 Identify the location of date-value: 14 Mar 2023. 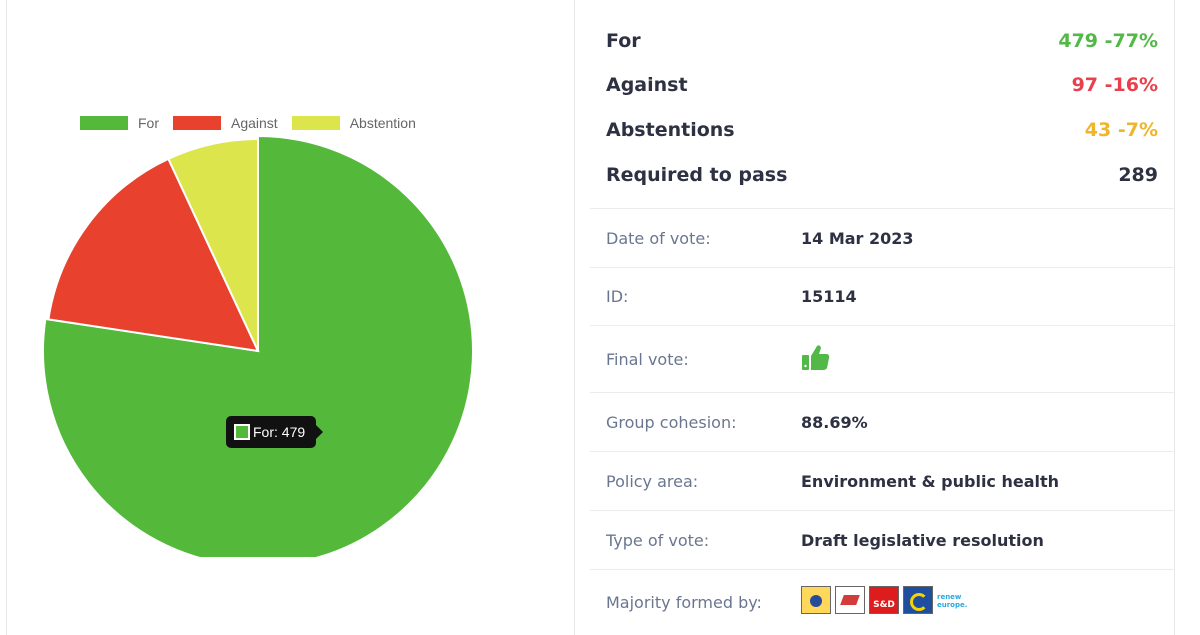
(857, 238).